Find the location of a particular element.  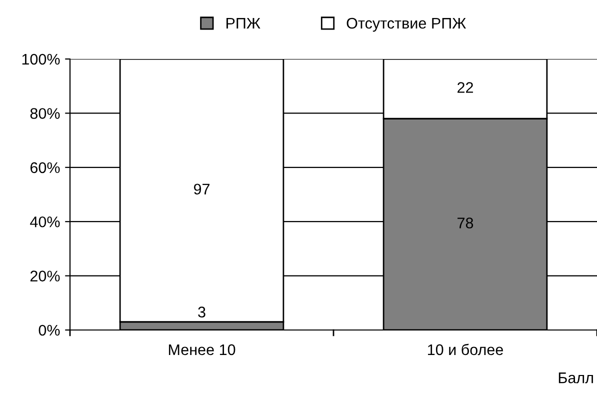

x-tick-label: 10 и более is located at coordinates (465, 350).